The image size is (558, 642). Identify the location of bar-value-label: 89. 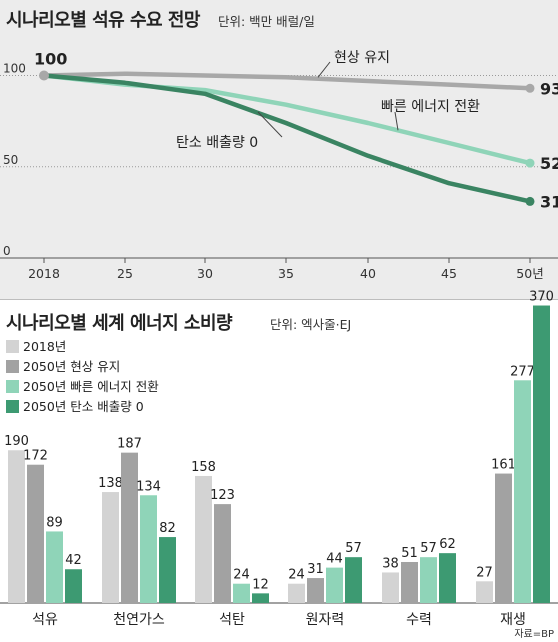
(54, 522).